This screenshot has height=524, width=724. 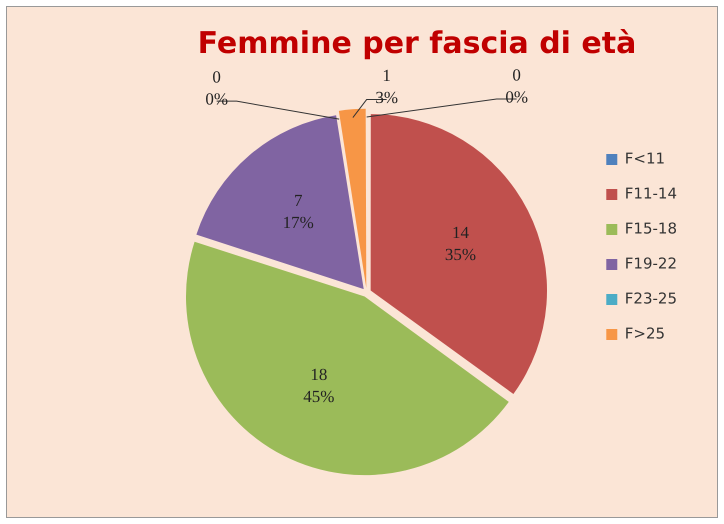 I want to click on chart-title: Femmine per fascia di età, so click(x=417, y=43).